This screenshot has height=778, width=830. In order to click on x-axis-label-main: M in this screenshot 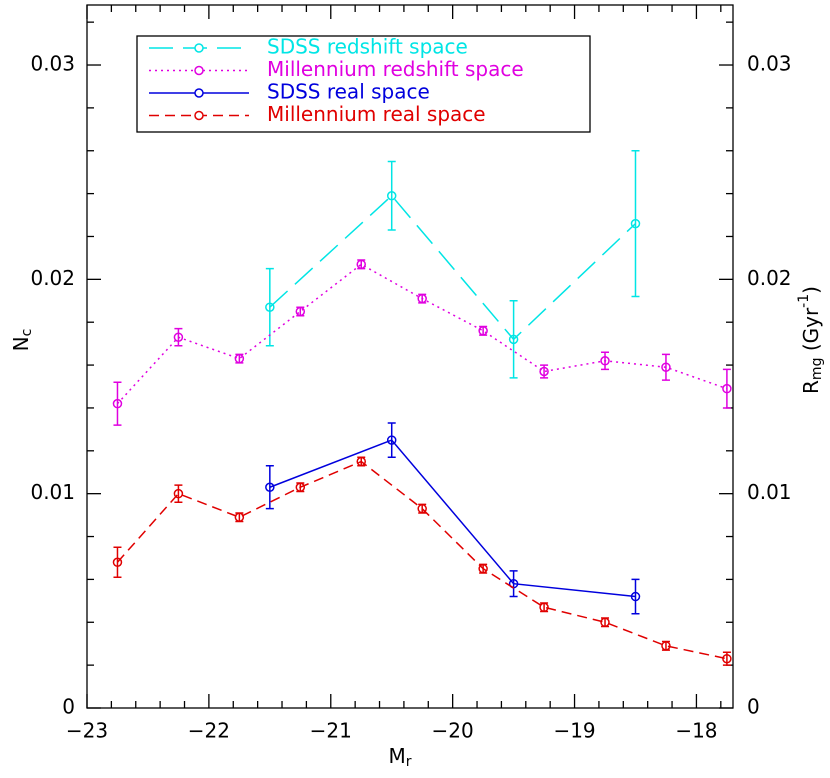, I will do `click(396, 756)`.